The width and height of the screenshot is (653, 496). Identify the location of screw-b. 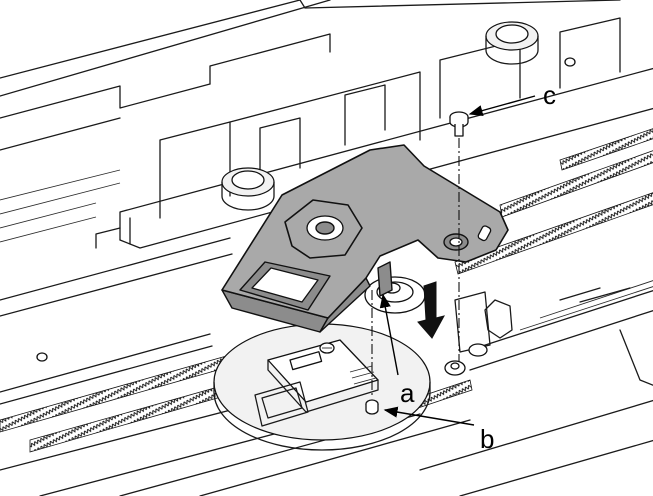
(372, 407).